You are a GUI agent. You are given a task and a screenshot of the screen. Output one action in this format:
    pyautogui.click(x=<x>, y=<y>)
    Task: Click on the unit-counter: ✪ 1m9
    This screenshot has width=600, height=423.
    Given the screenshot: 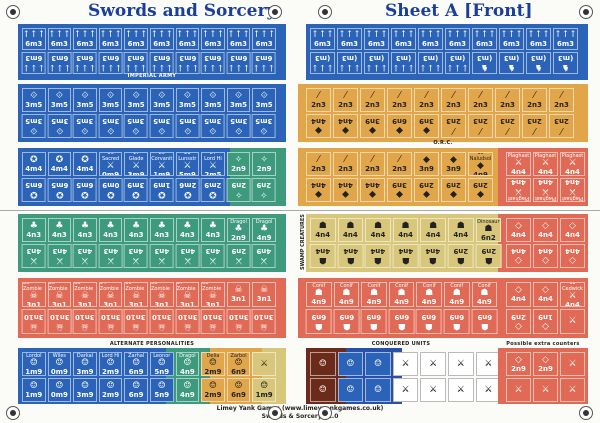 What is the action you would take?
    pyautogui.click(x=161, y=190)
    